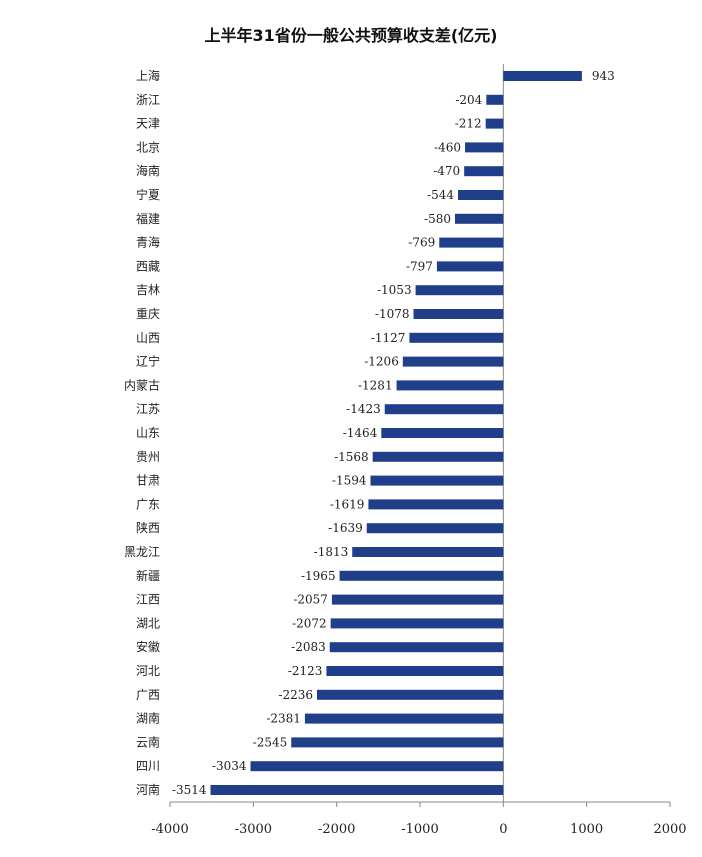 The width and height of the screenshot is (702, 857). Describe the element at coordinates (363, 409) in the screenshot. I see `data-label: -1423` at that location.